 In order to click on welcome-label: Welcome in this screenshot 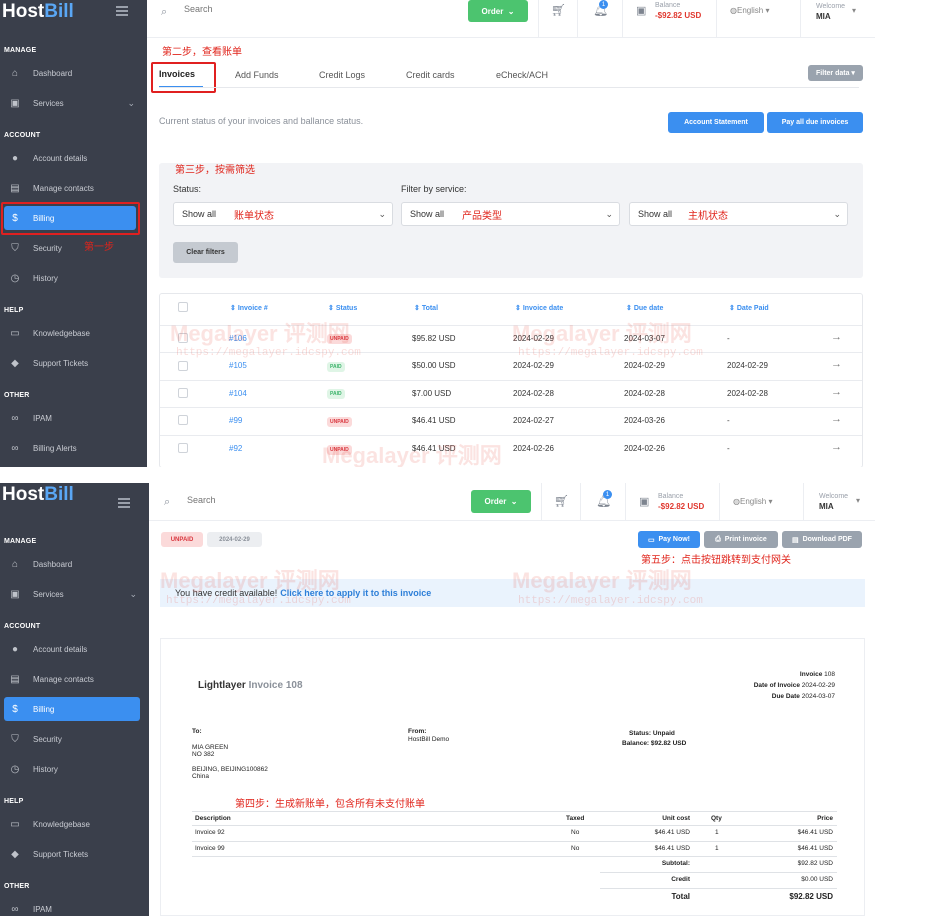, I will do `click(831, 6)`.